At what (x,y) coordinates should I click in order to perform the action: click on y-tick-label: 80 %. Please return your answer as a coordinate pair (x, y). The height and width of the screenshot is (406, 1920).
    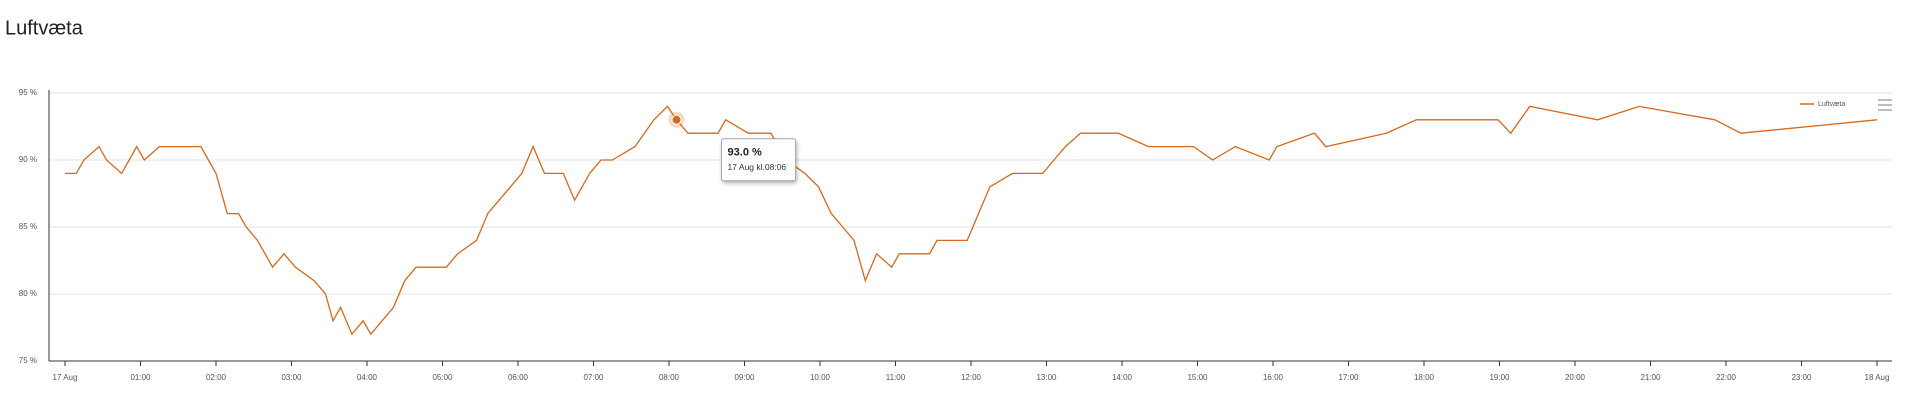
    Looking at the image, I should click on (28, 293).